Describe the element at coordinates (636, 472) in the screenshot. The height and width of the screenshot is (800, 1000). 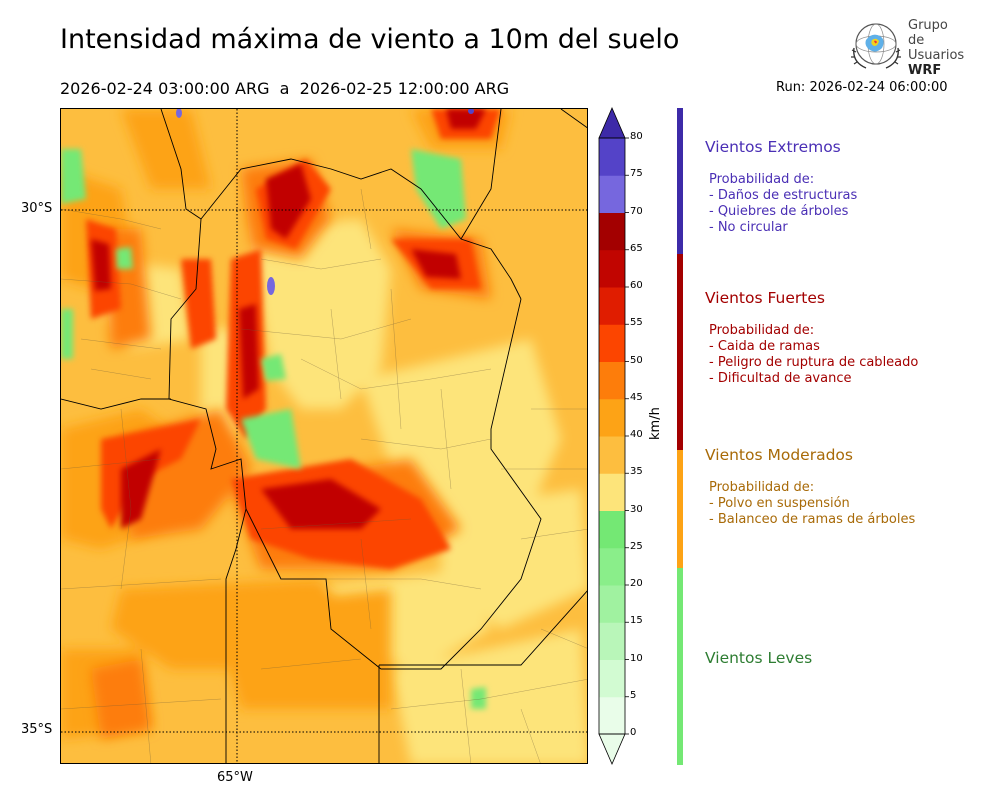
I see `colorbar-tick-label: 35` at that location.